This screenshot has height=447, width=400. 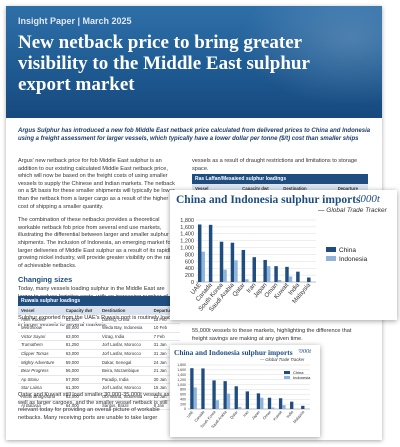 What do you see at coordinates (124, 362) in the screenshot?
I see `table-cell: Dakar, Senegal` at bounding box center [124, 362].